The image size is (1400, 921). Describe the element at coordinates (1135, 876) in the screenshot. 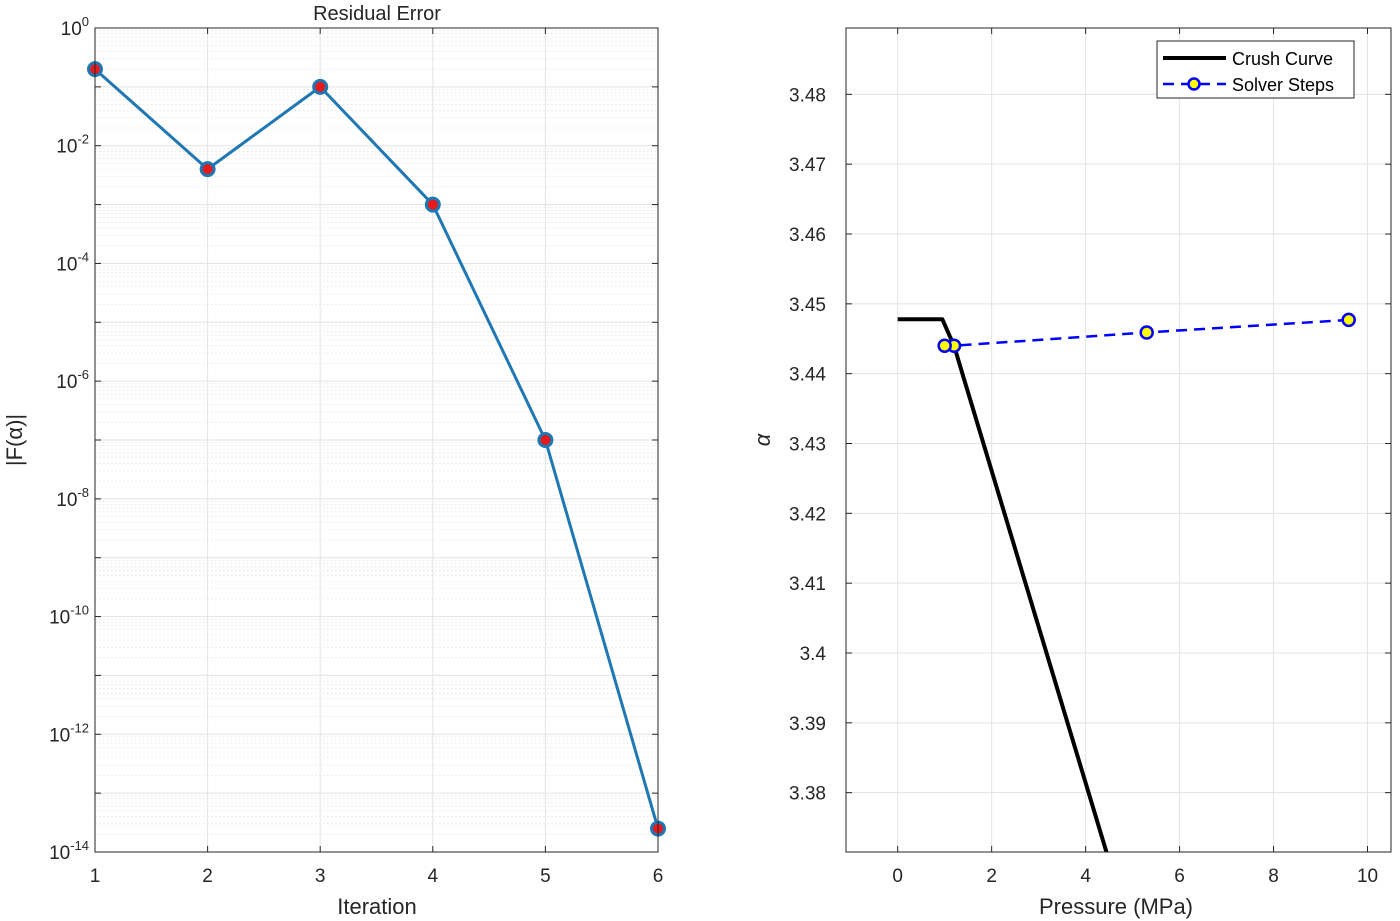

I see `x-tick-labels: 0 2 4 6 8 10` at that location.